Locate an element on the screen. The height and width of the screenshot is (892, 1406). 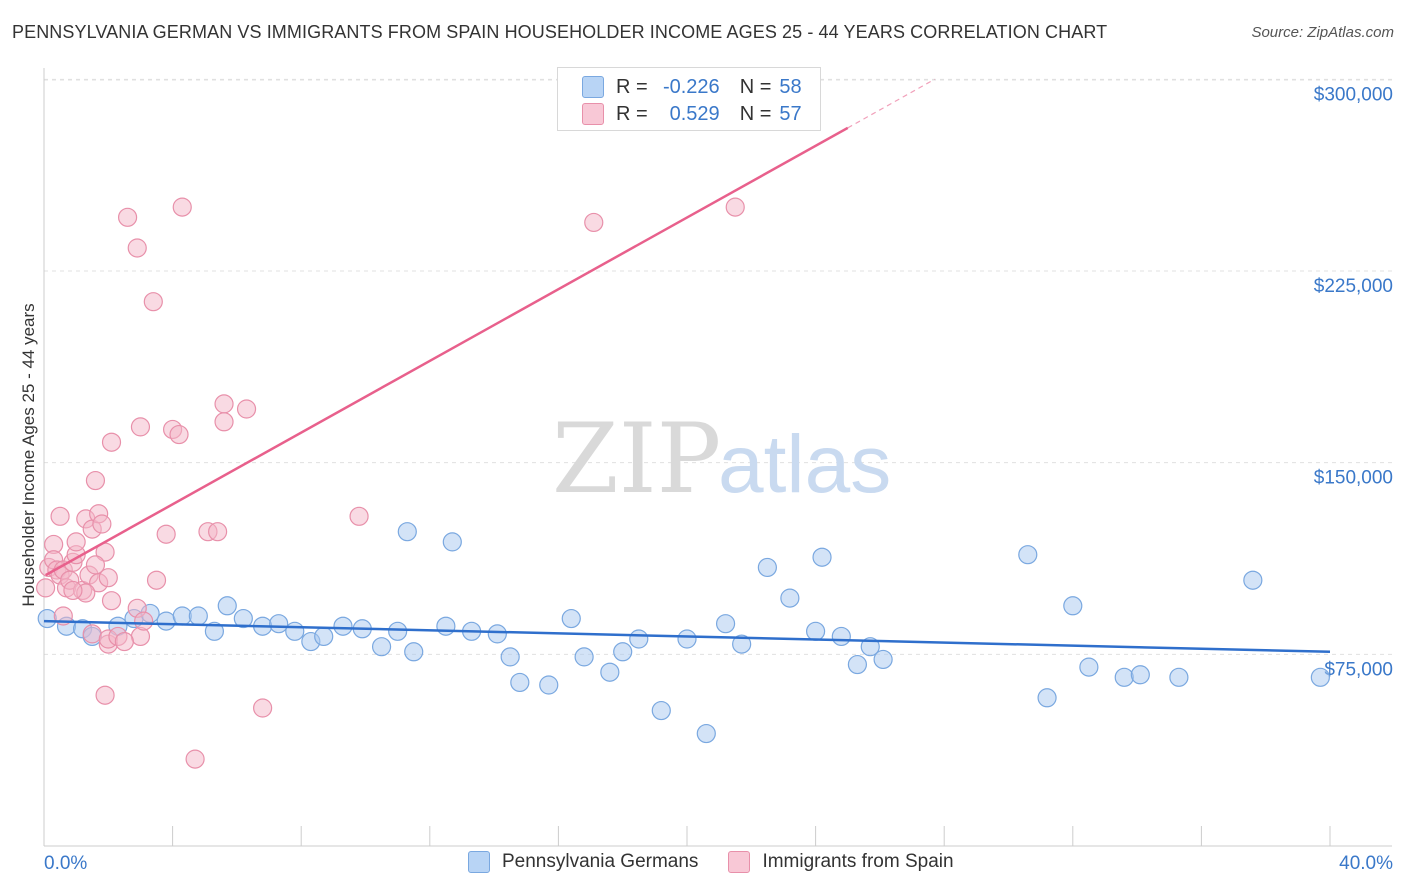
trend-line is located at coordinates (687, 636).